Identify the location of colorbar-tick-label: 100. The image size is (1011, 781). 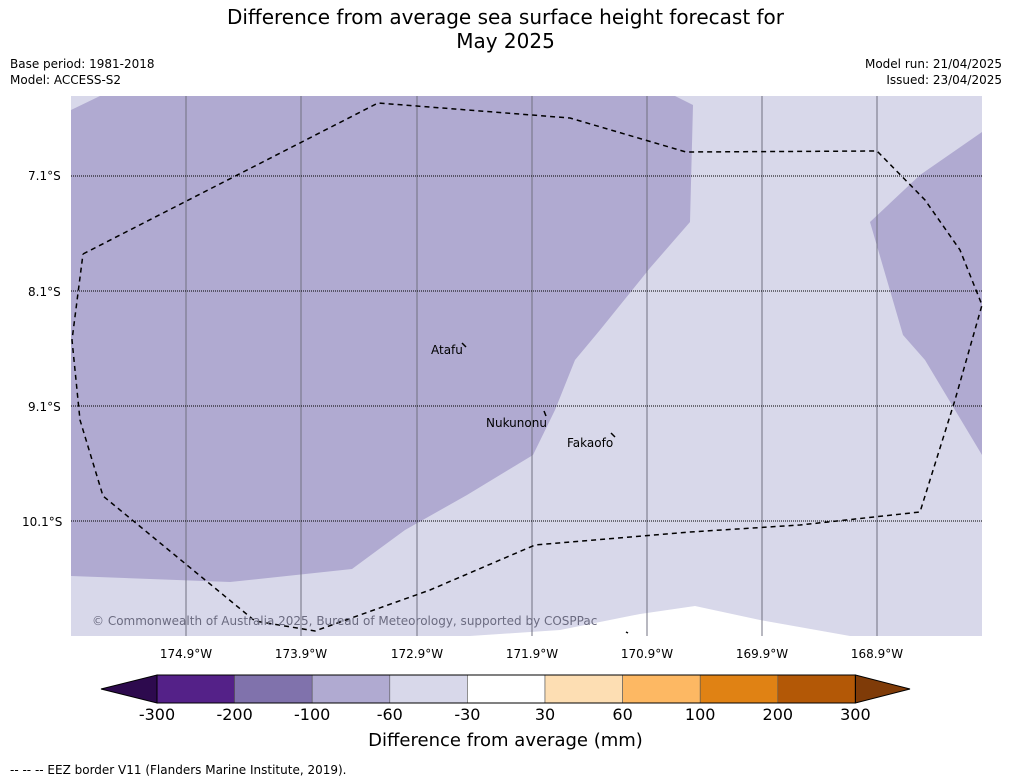
(700, 714).